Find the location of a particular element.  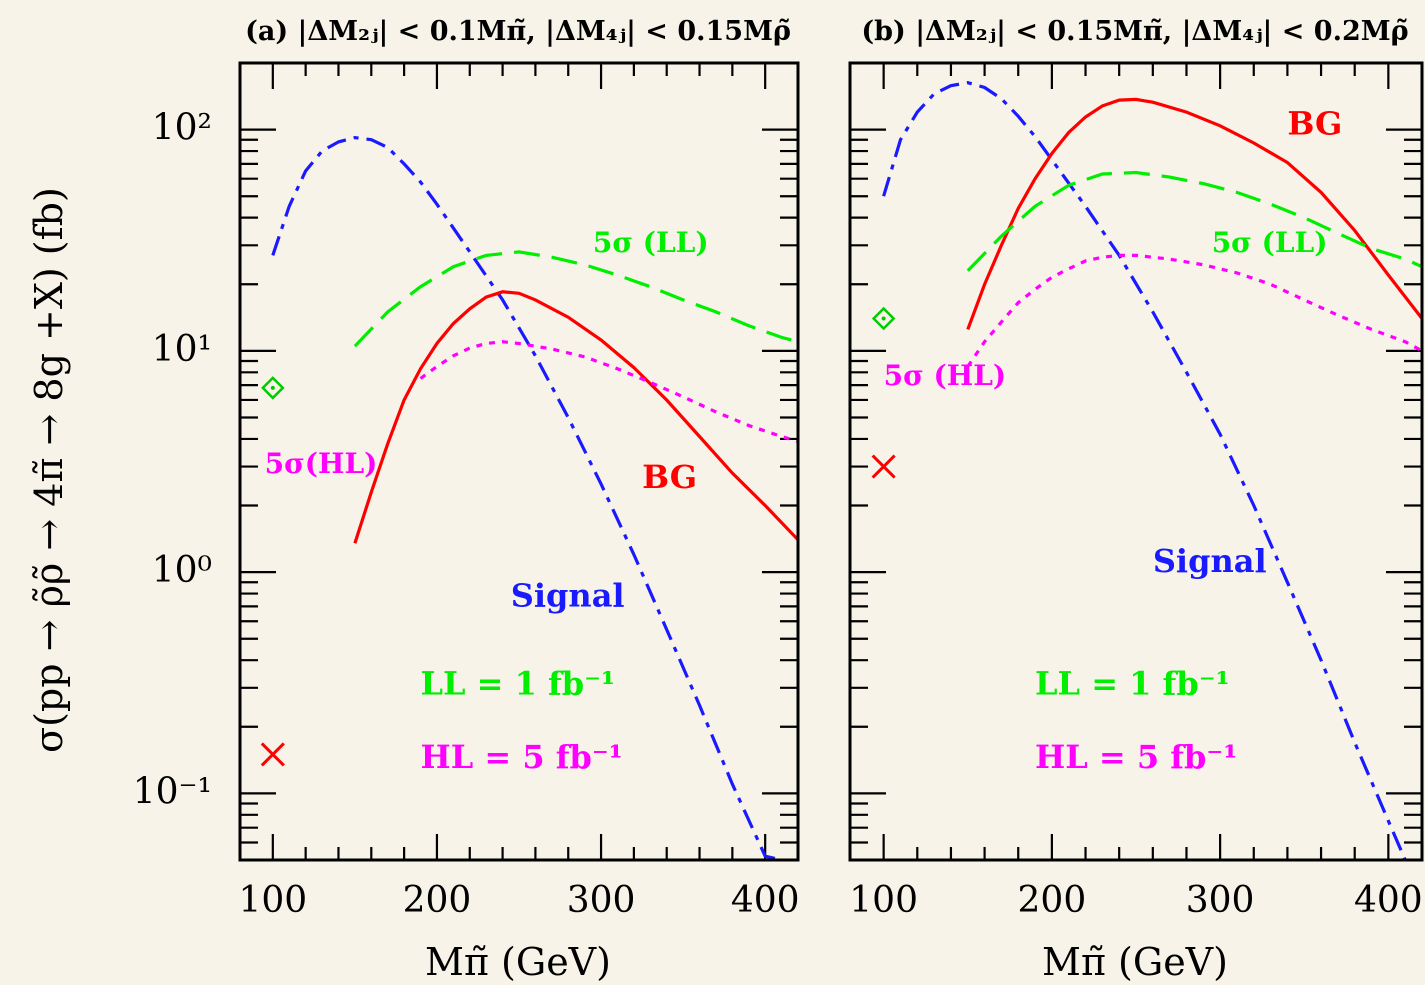

panel-b-series-hl is located at coordinates (1194, 310).